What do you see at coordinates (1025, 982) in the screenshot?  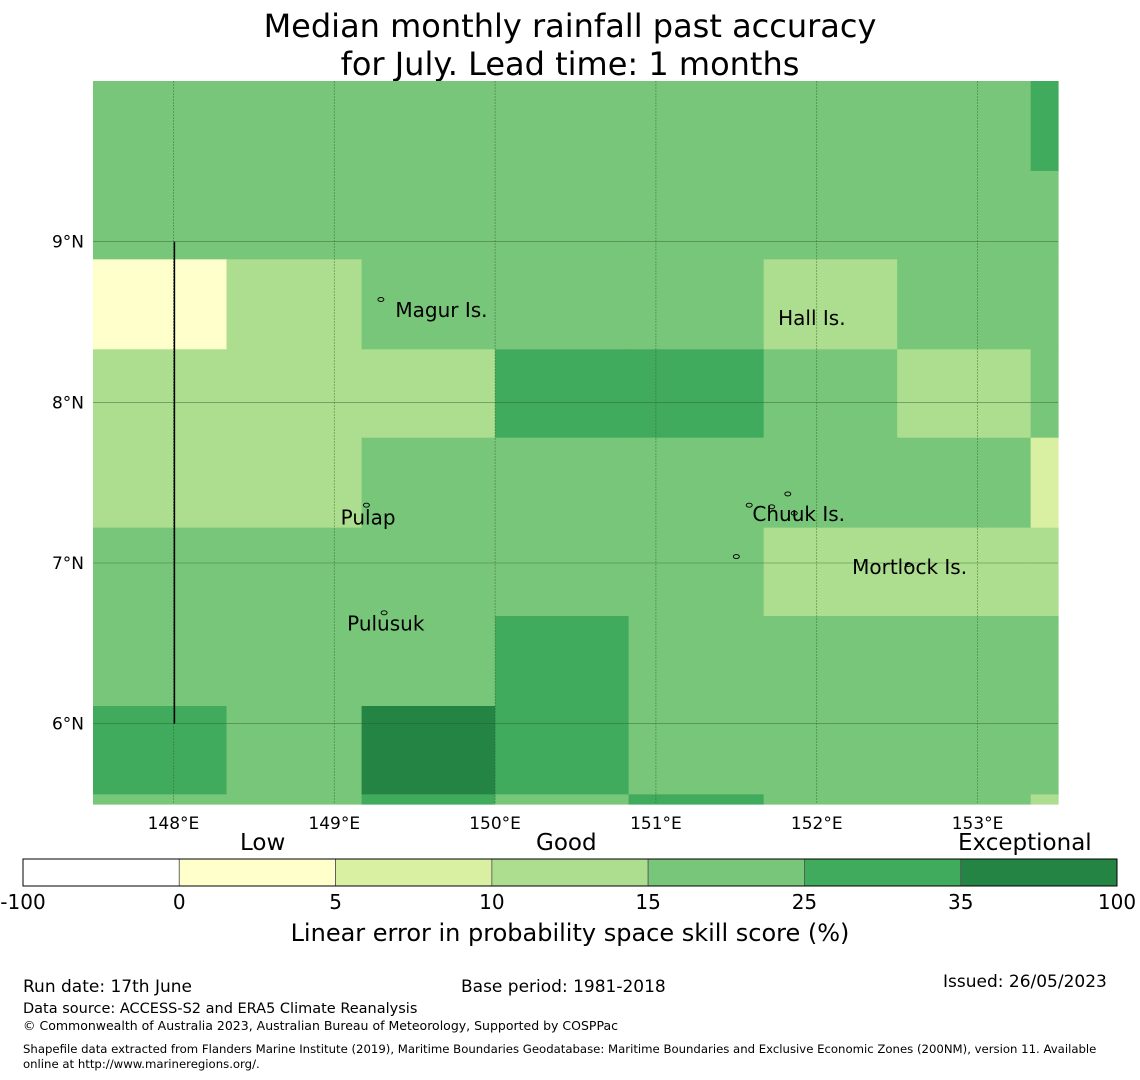 I see `issued-date: Issued: 26/05/2023` at bounding box center [1025, 982].